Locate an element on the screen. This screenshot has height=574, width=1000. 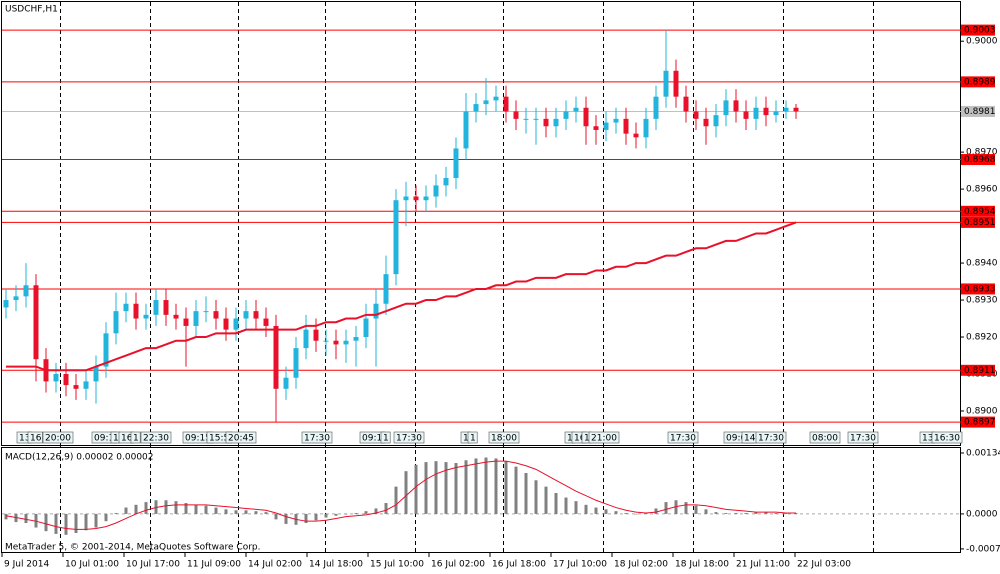
event-label: 16:30 is located at coordinates (947, 439).